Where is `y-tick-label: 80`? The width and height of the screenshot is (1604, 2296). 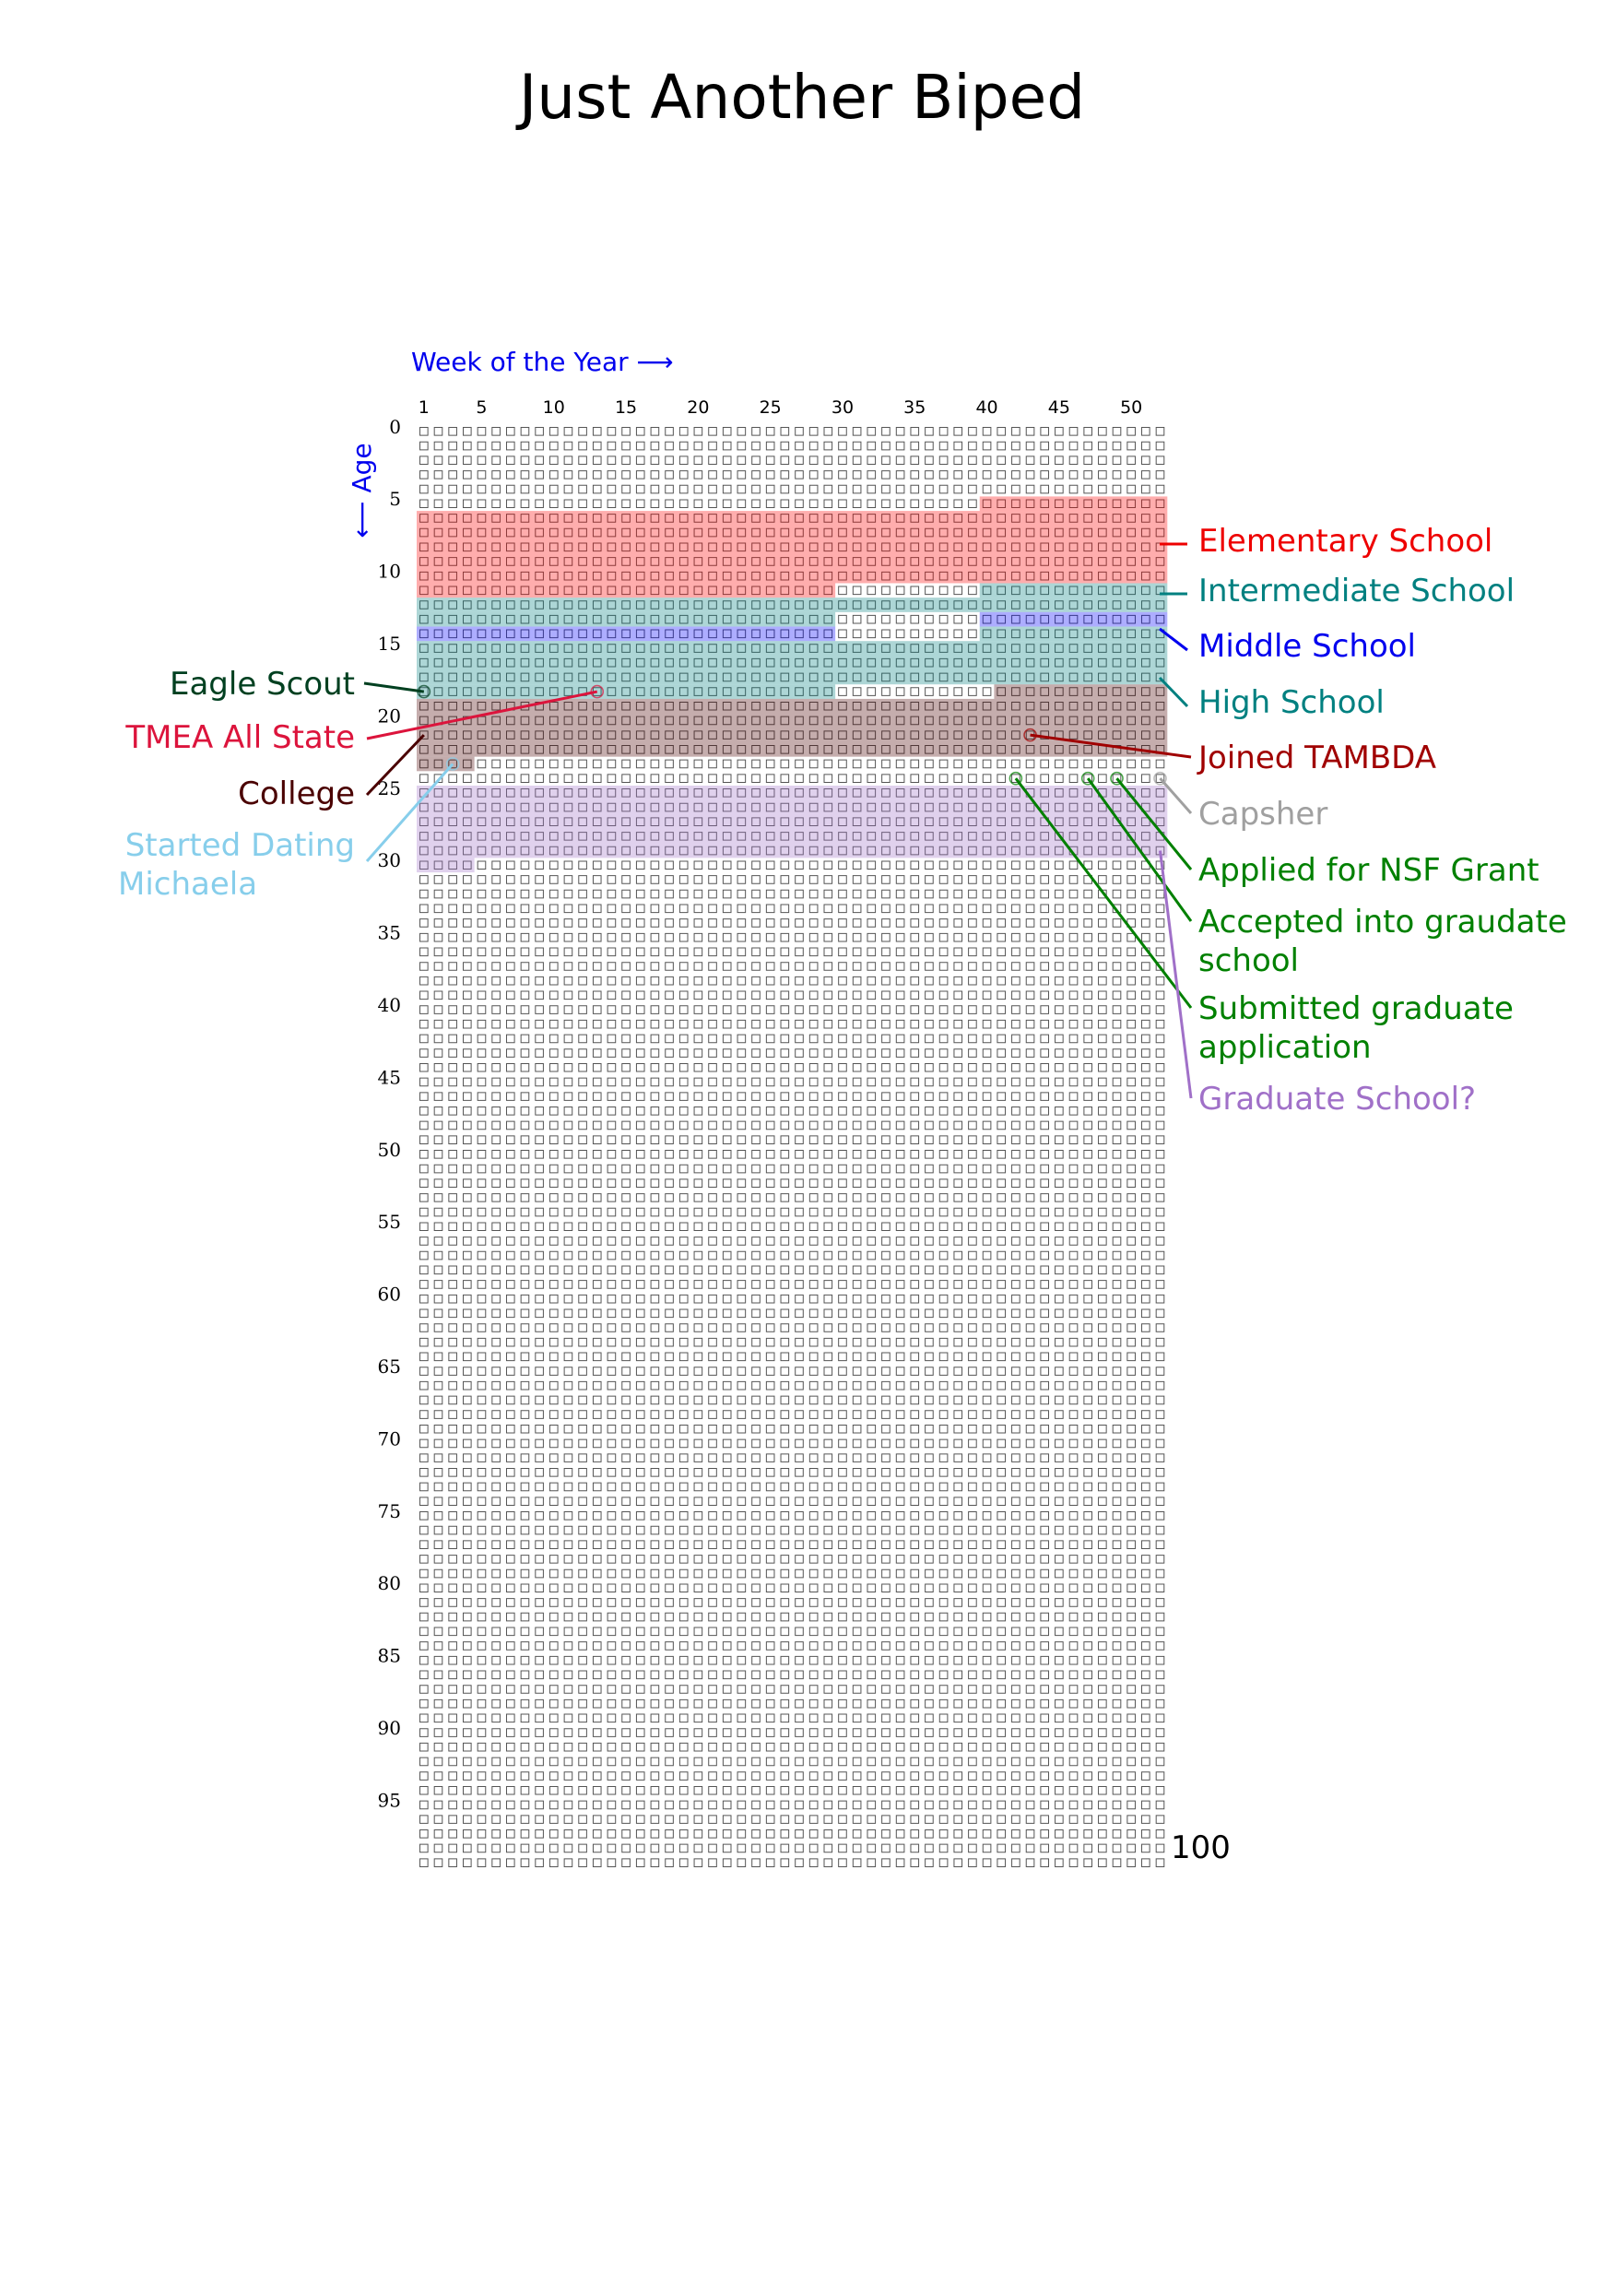
y-tick-label: 80 is located at coordinates (389, 1583).